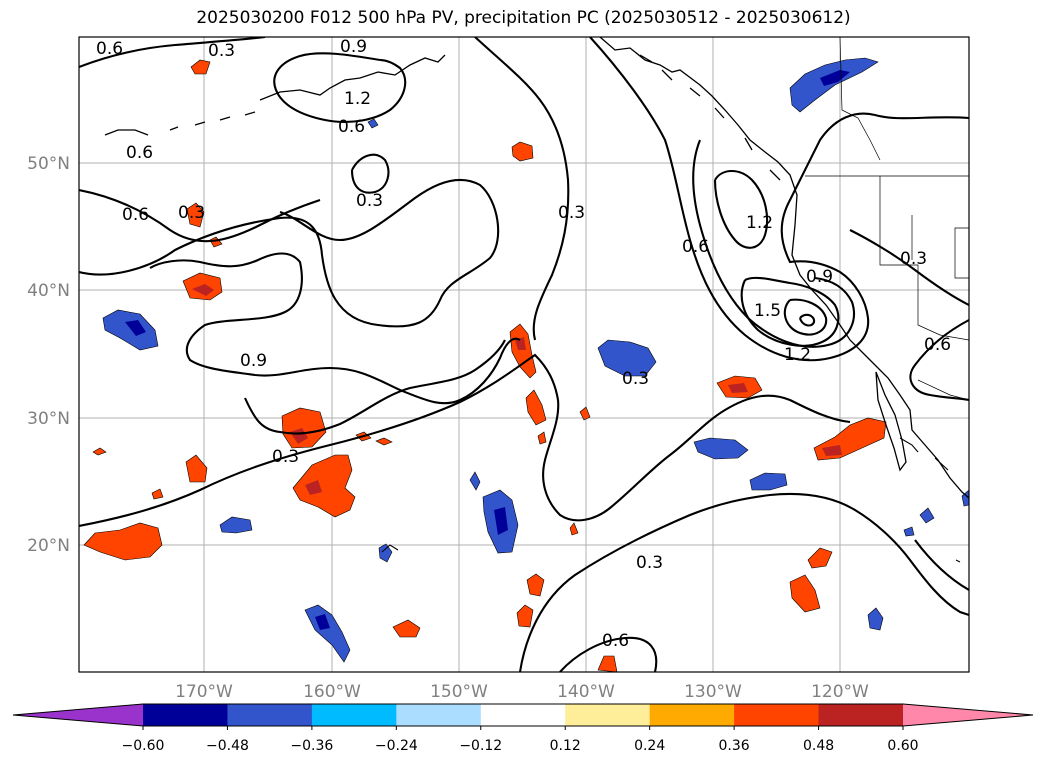 This screenshot has width=1047, height=765. Describe the element at coordinates (968, 715) in the screenshot. I see `colorbar-extend-high` at that location.